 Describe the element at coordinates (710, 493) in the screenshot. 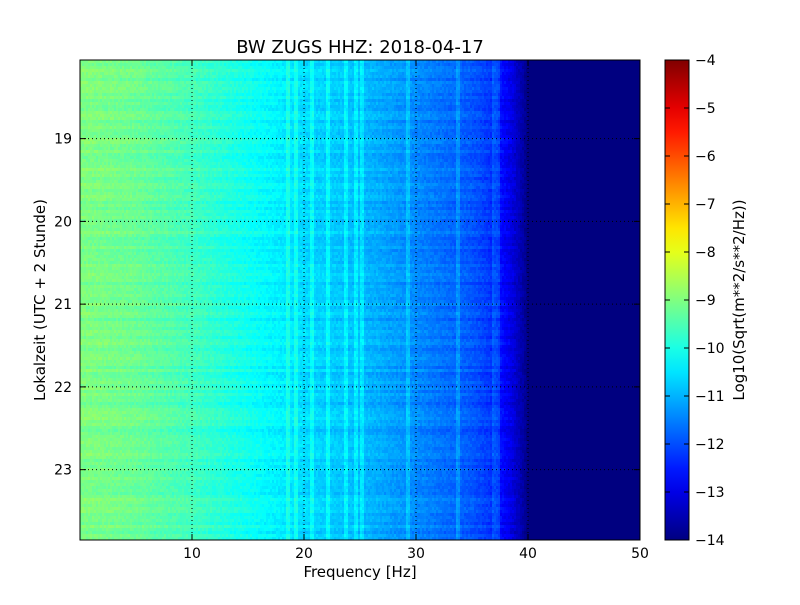

I see `colorbar-tick-label: −13` at that location.